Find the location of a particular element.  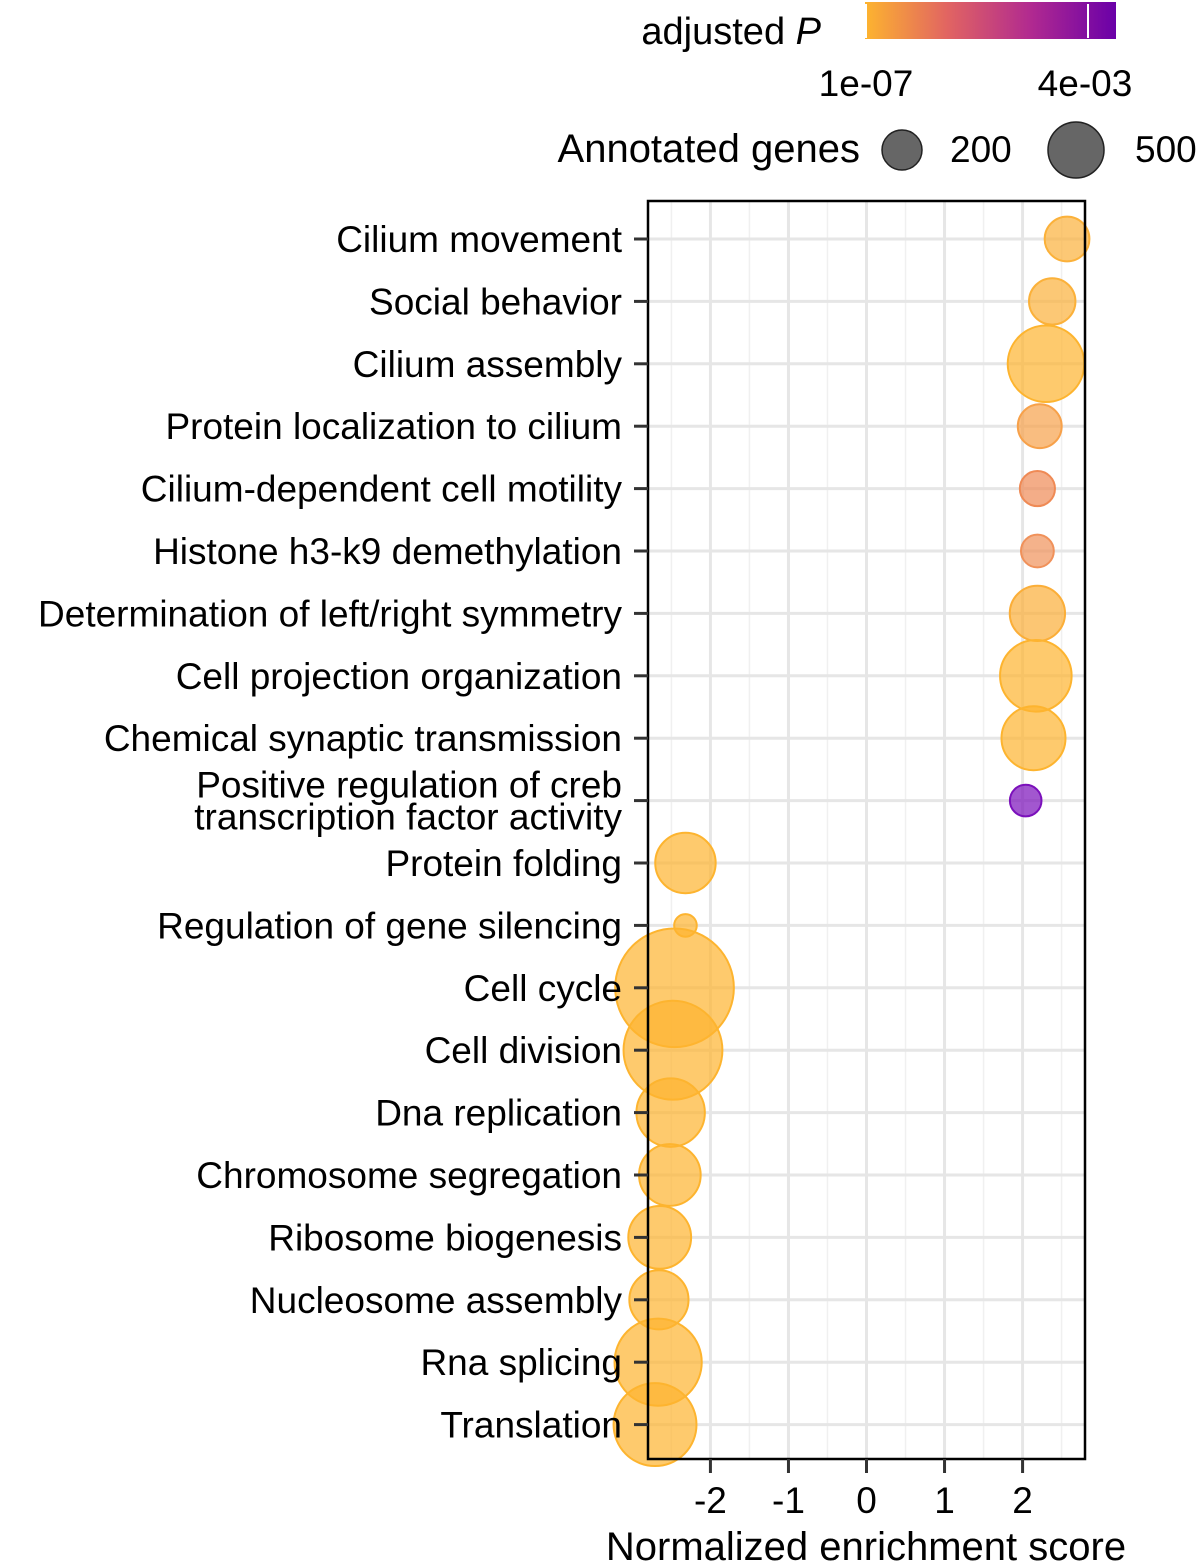

y-tick-label: Translation is located at coordinates (531, 1425).